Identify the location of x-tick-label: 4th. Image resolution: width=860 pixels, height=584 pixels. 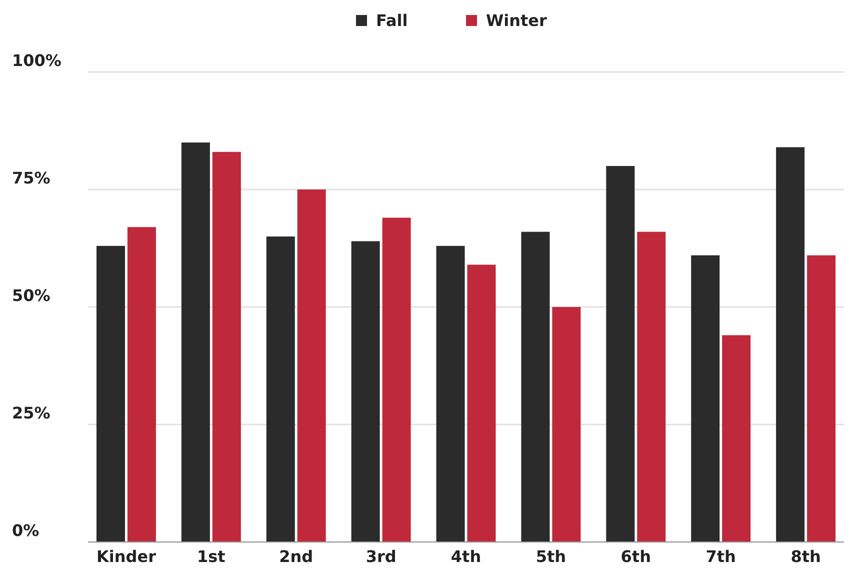
(466, 556).